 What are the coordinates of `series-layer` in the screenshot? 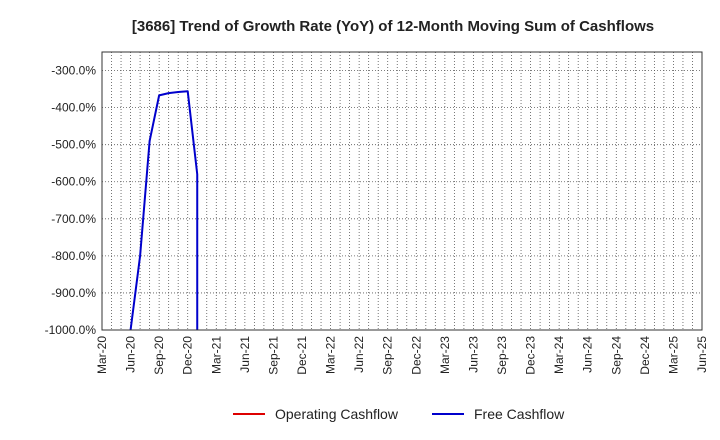 It's located at (164, 210).